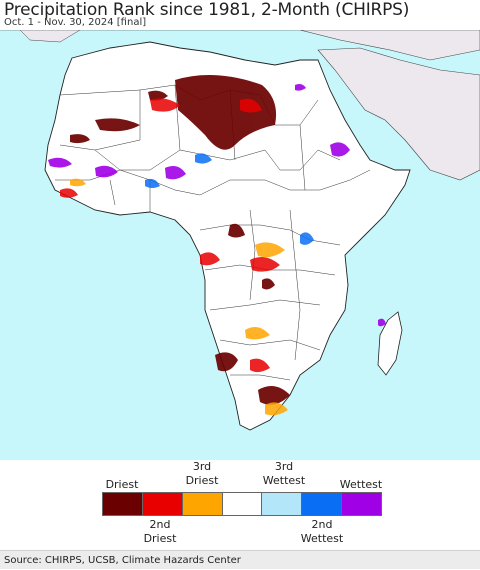 This screenshot has width=480, height=570. I want to click on legend-swatch-3rd-wettest, so click(282, 504).